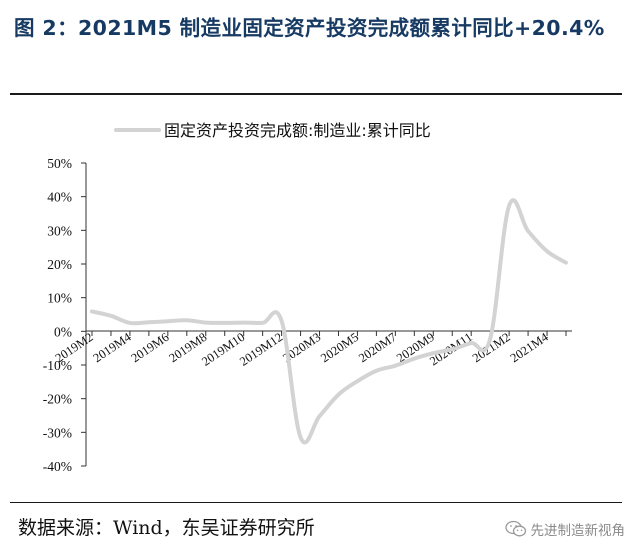 The width and height of the screenshot is (641, 559). What do you see at coordinates (578, 531) in the screenshot?
I see `watermark-text: 先进制造新视角` at bounding box center [578, 531].